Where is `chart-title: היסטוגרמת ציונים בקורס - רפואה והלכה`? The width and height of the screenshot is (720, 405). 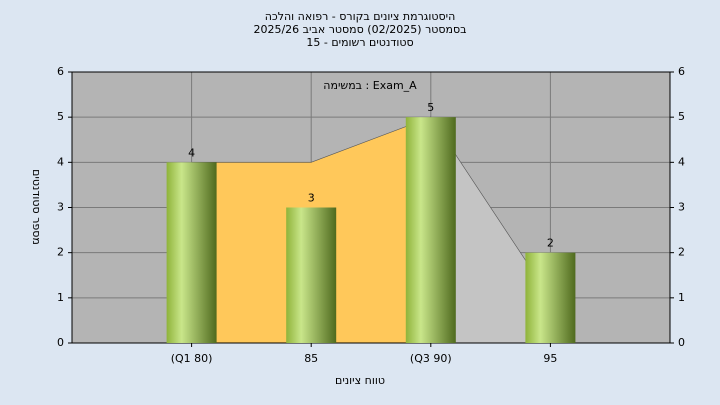 chart-title: היסטוגרמת ציונים בקורס - רפואה והלכה is located at coordinates (360, 16).